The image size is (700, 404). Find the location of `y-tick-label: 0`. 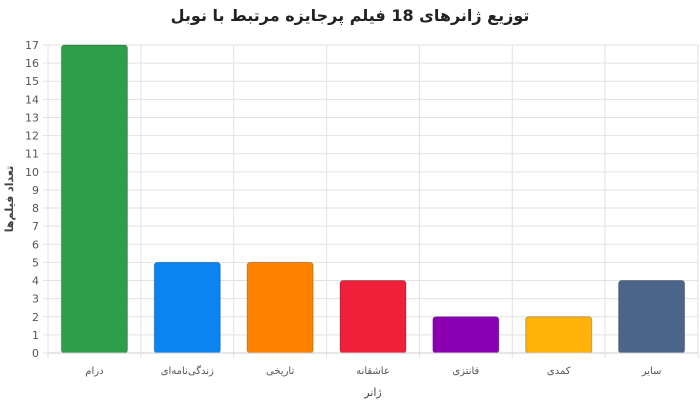

y-tick-label: 0 is located at coordinates (35, 353).